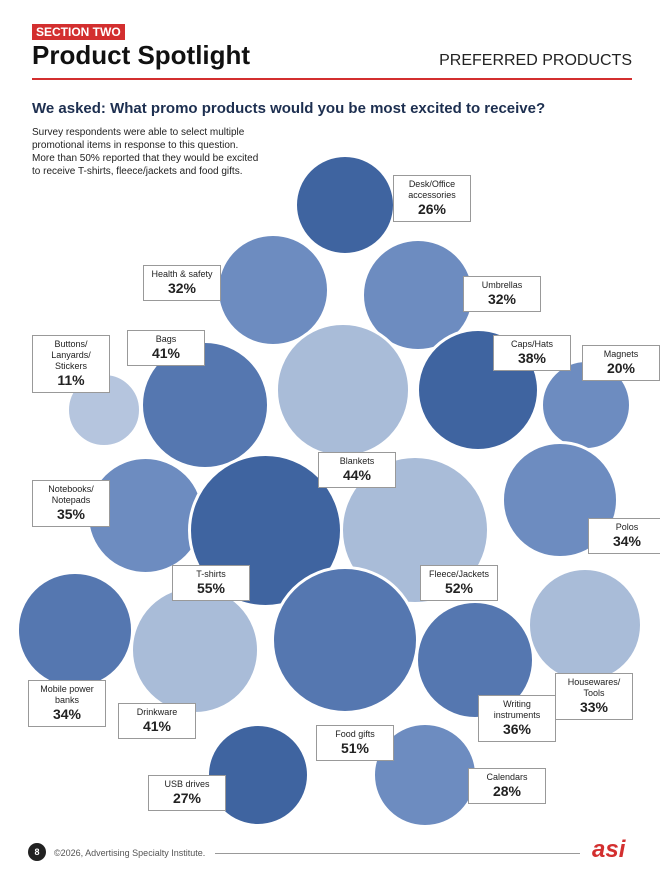 Image resolution: width=660 pixels, height=871 pixels. What do you see at coordinates (397, 853) in the screenshot?
I see `footer-rule` at bounding box center [397, 853].